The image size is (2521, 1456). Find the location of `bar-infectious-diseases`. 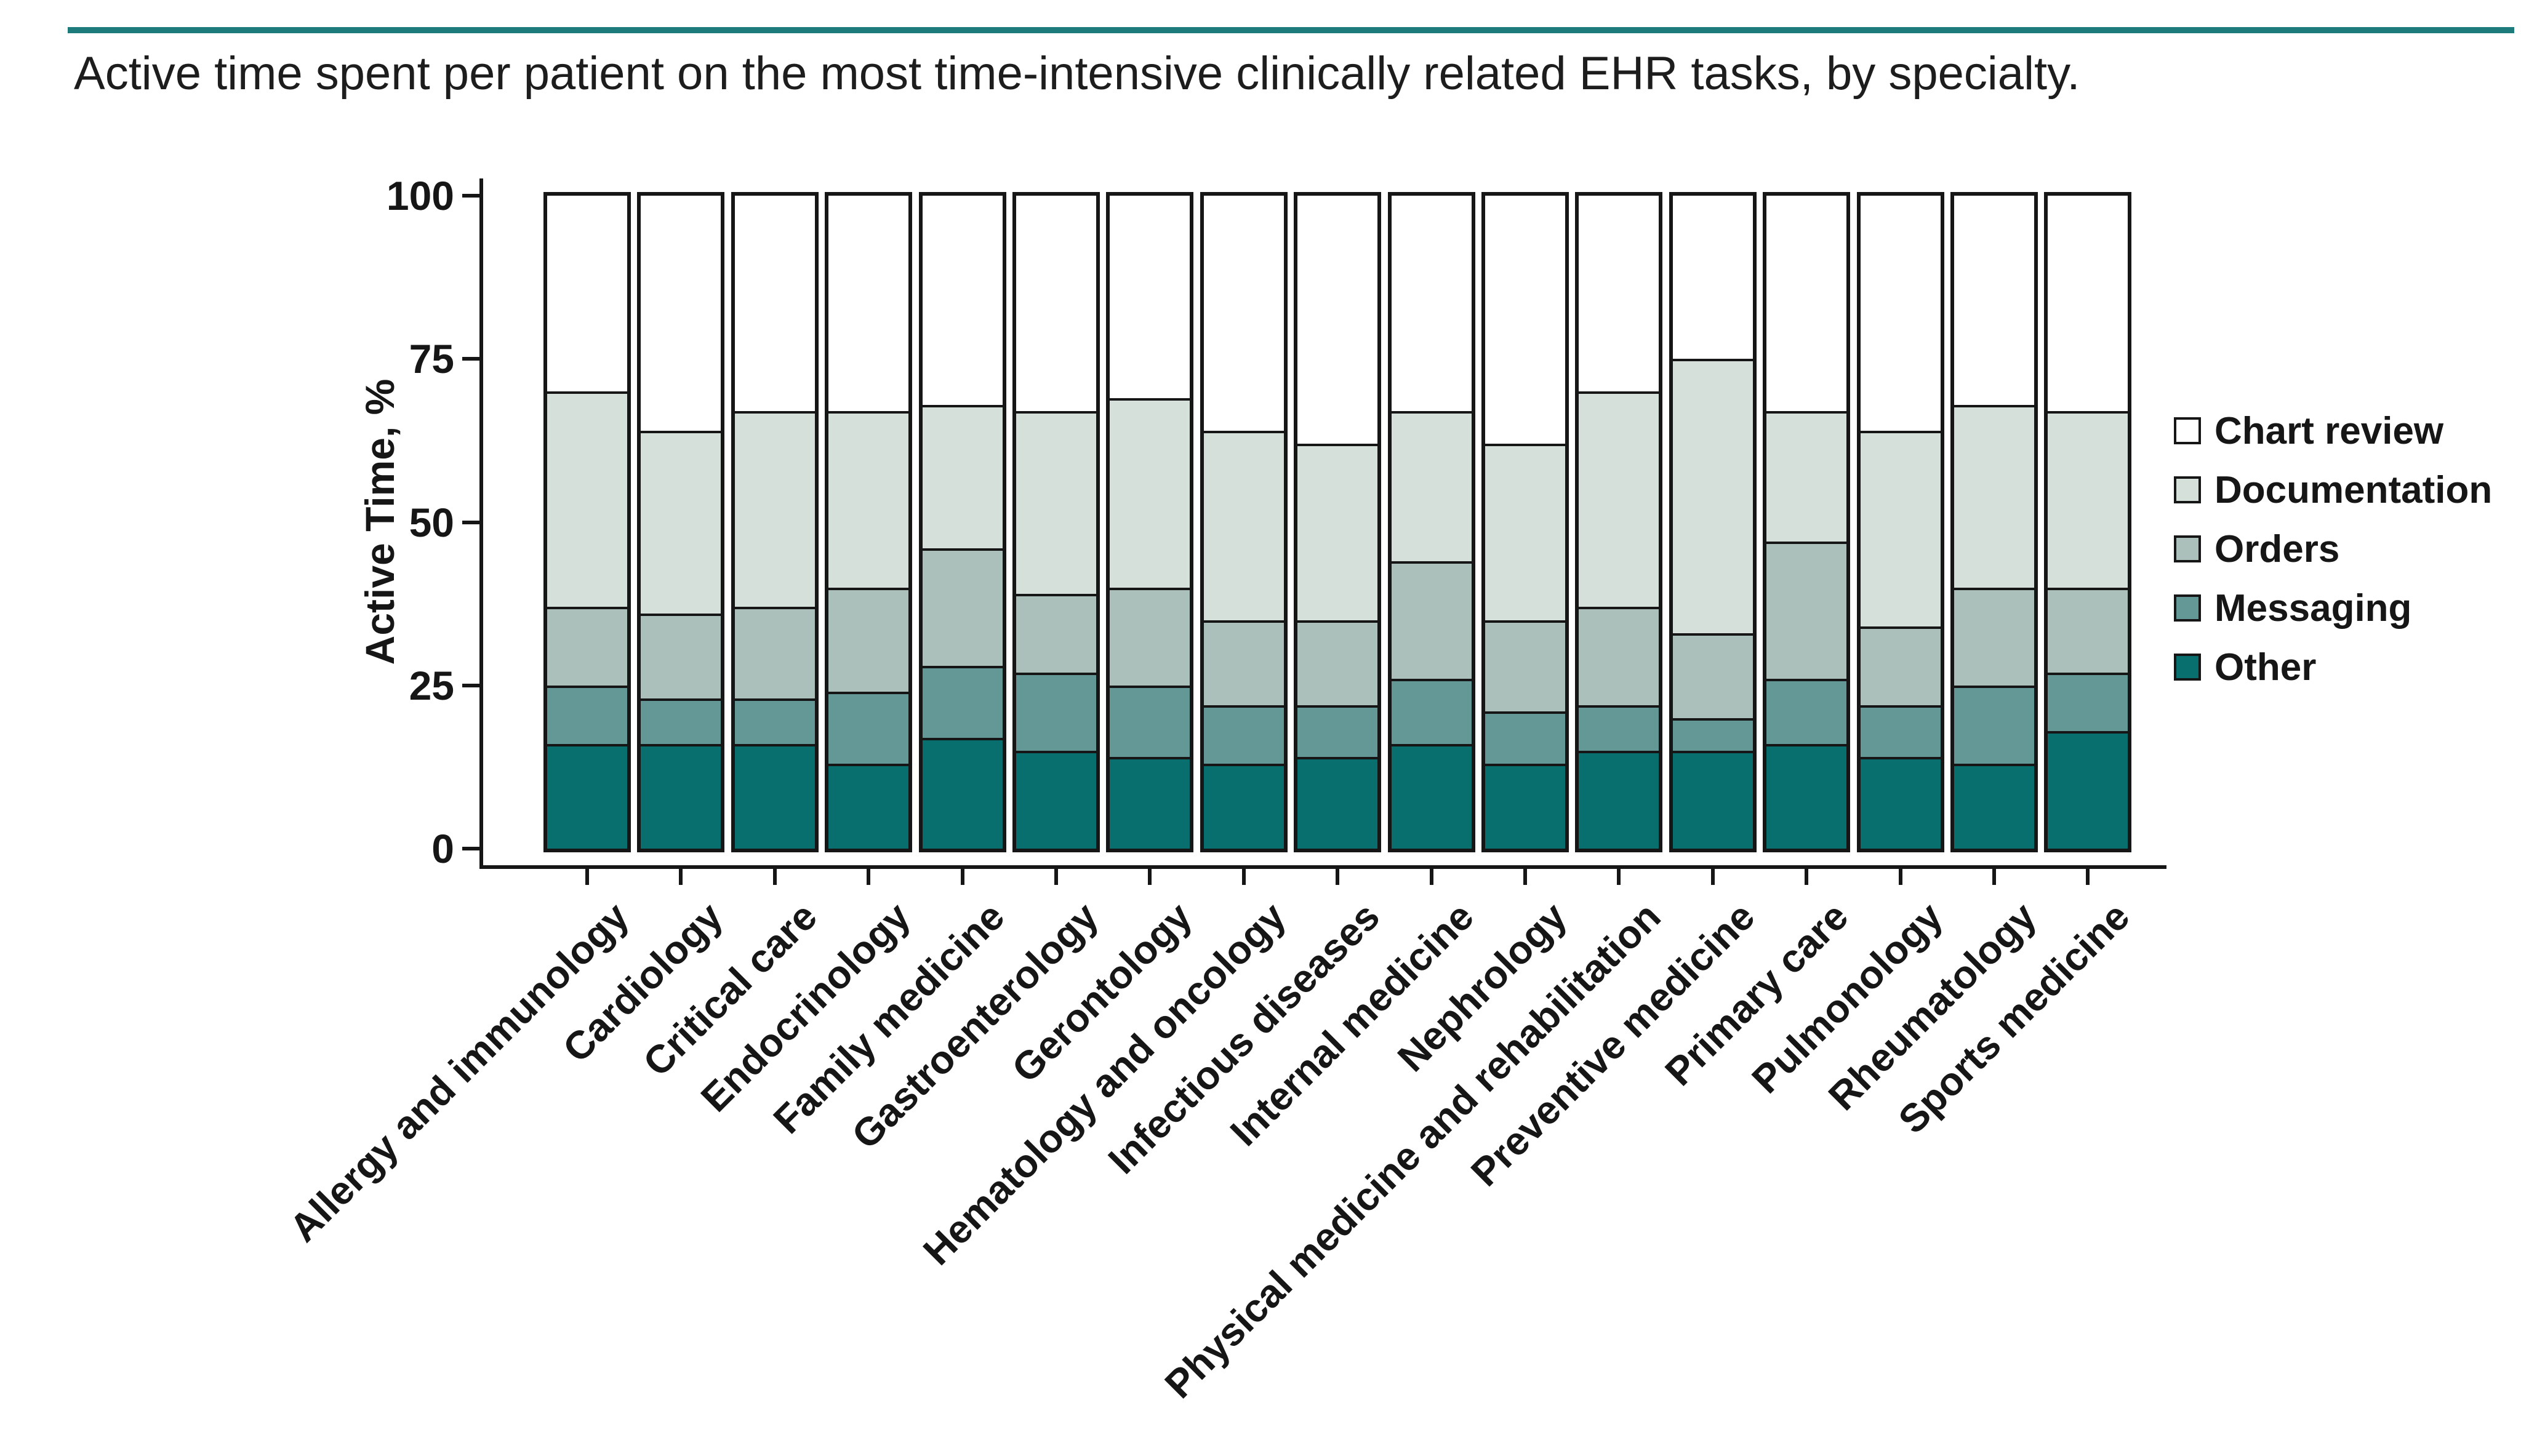

bar-infectious-diseases is located at coordinates (1337, 522).